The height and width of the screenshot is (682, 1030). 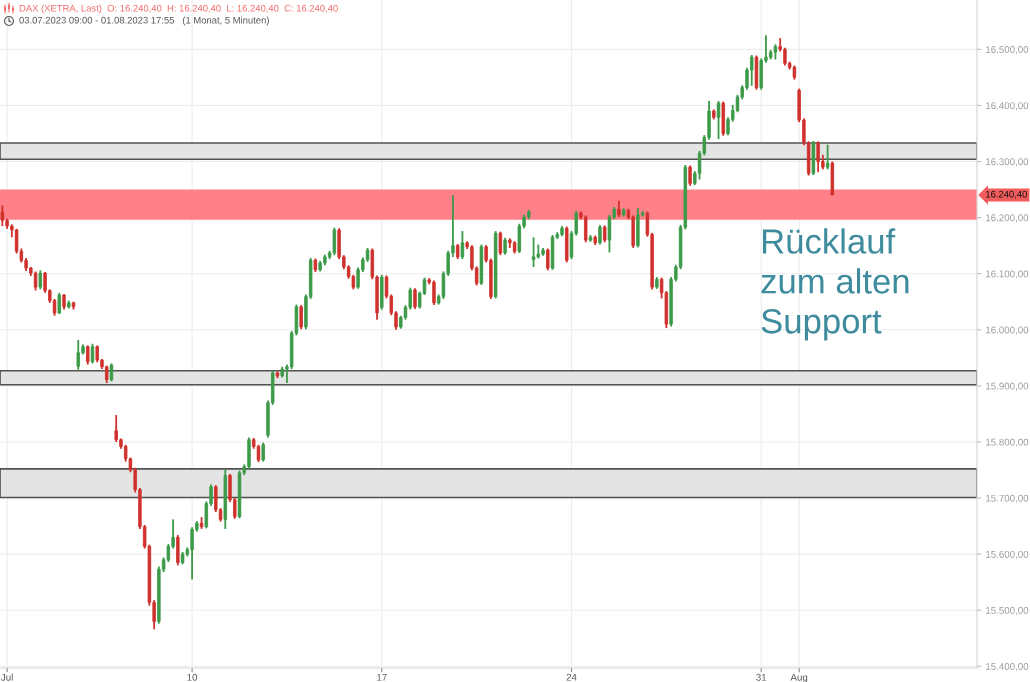 What do you see at coordinates (1007, 386) in the screenshot?
I see `y-tick-label: 15.900,00` at bounding box center [1007, 386].